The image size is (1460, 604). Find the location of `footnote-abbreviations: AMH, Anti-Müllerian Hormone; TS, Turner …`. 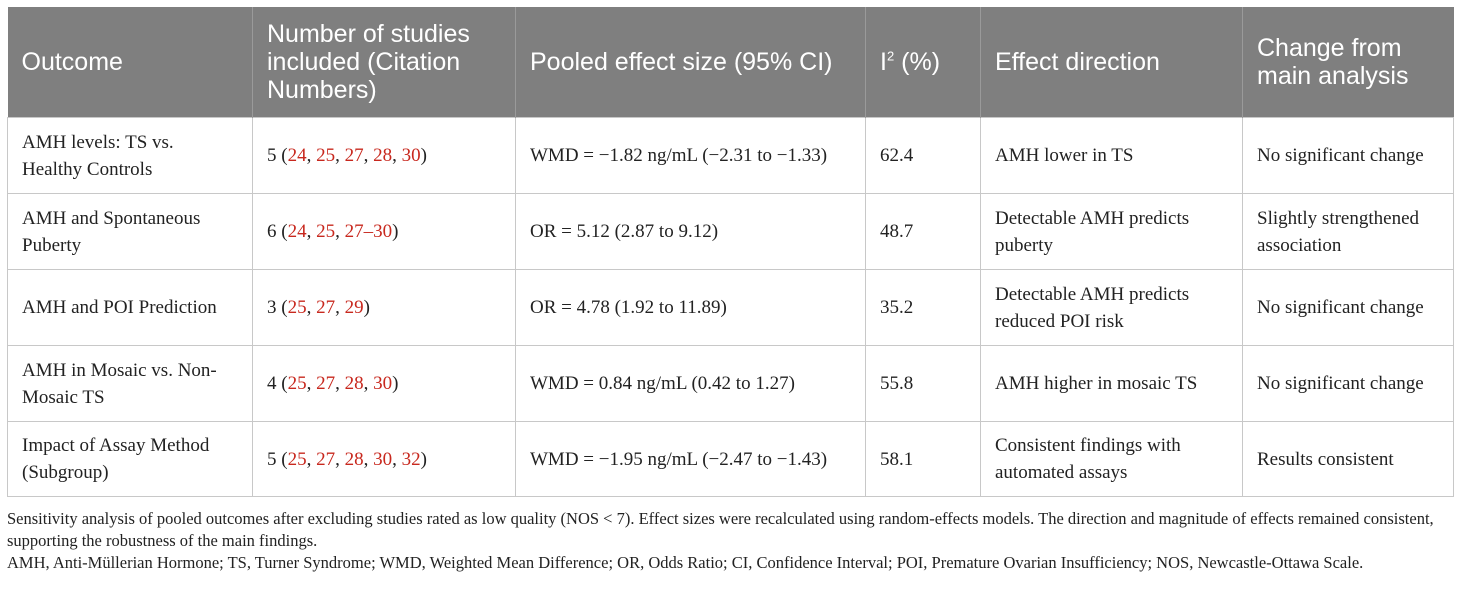

footnote-abbreviations: AMH, Anti-Müllerian Hormone; TS, Turner … is located at coordinates (685, 562).